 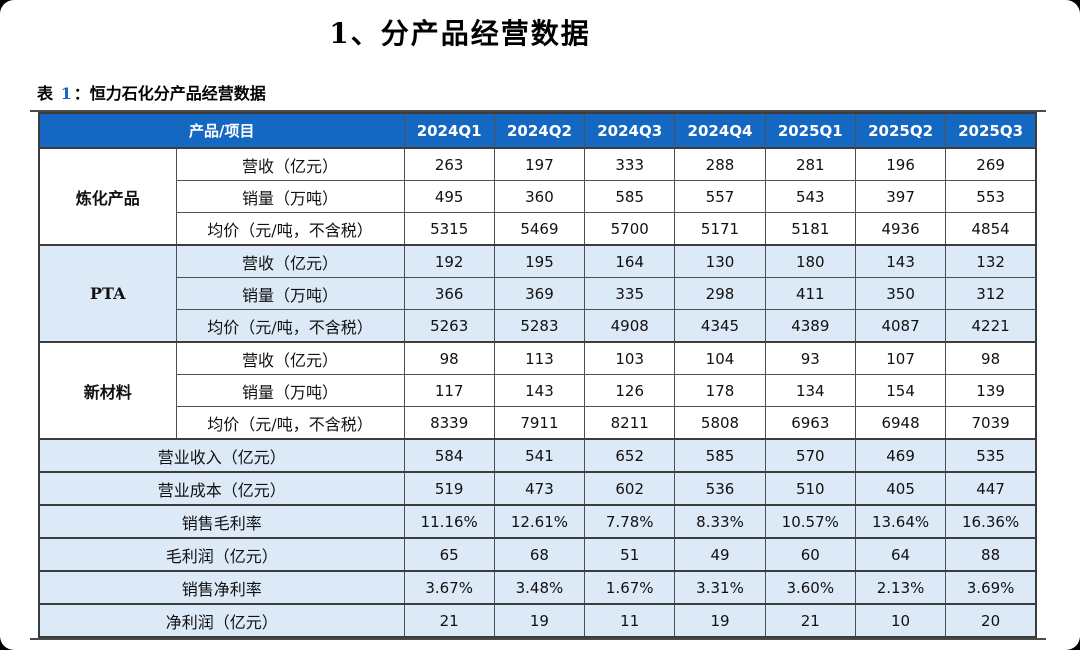 I want to click on value-cell: 21, so click(x=810, y=620).